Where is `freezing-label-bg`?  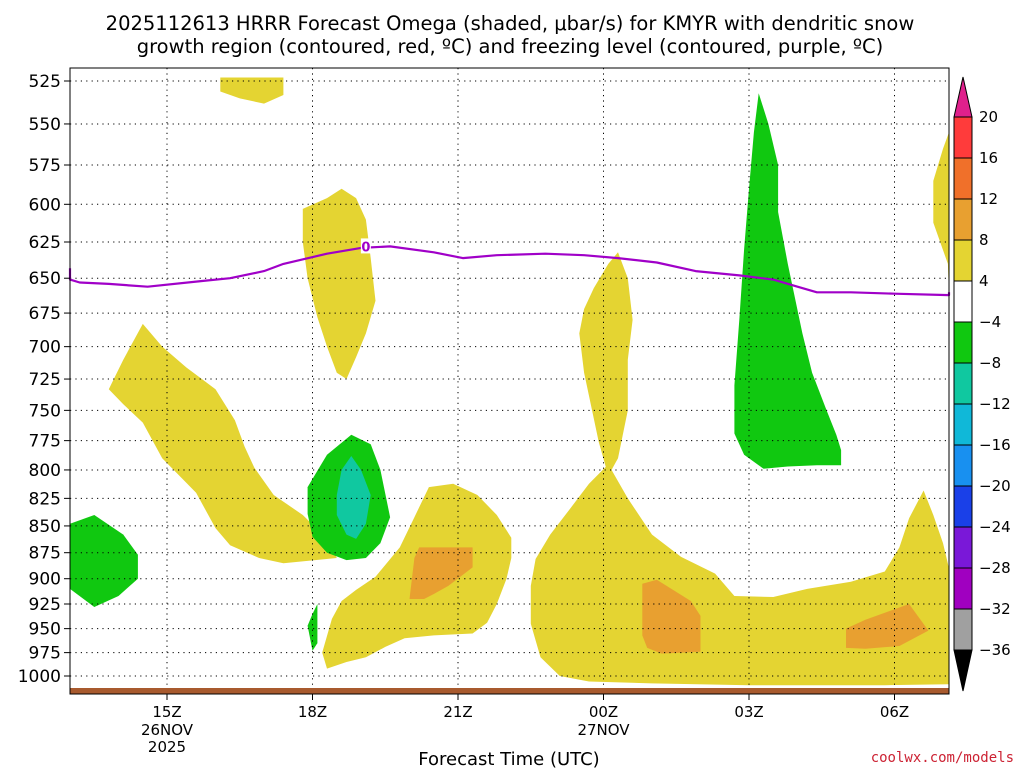 freezing-label-bg is located at coordinates (365, 246).